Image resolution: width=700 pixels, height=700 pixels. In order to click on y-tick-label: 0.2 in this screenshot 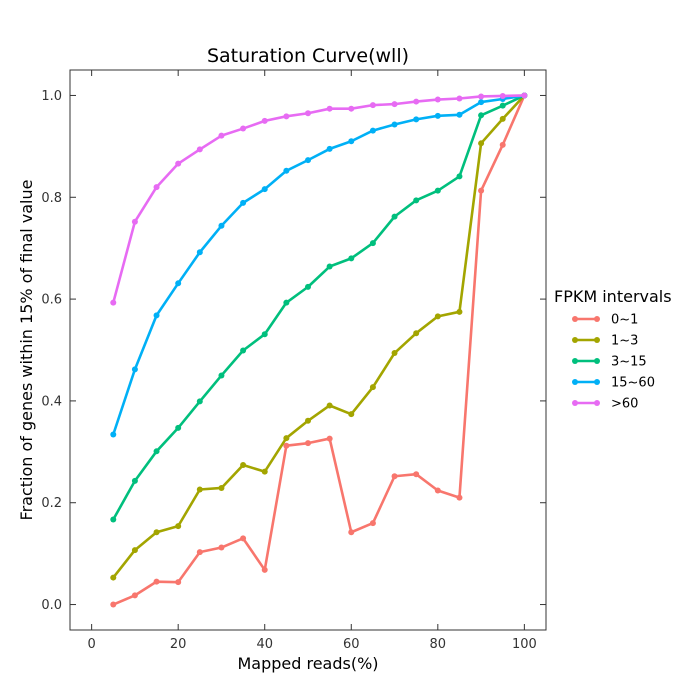, I will do `click(51, 503)`.